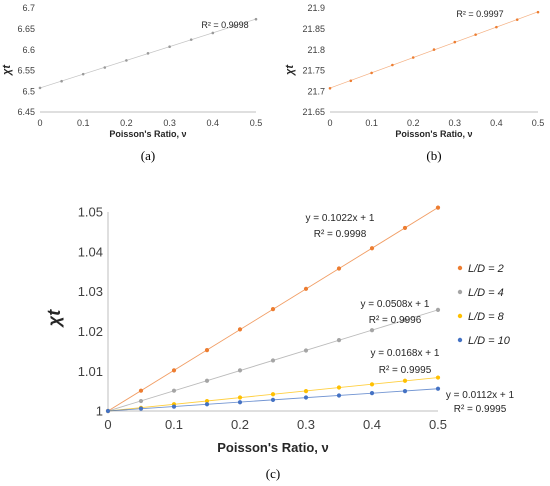 The image size is (550, 486). What do you see at coordinates (316, 8) in the screenshot?
I see `y-tick-label: 21.9` at bounding box center [316, 8].